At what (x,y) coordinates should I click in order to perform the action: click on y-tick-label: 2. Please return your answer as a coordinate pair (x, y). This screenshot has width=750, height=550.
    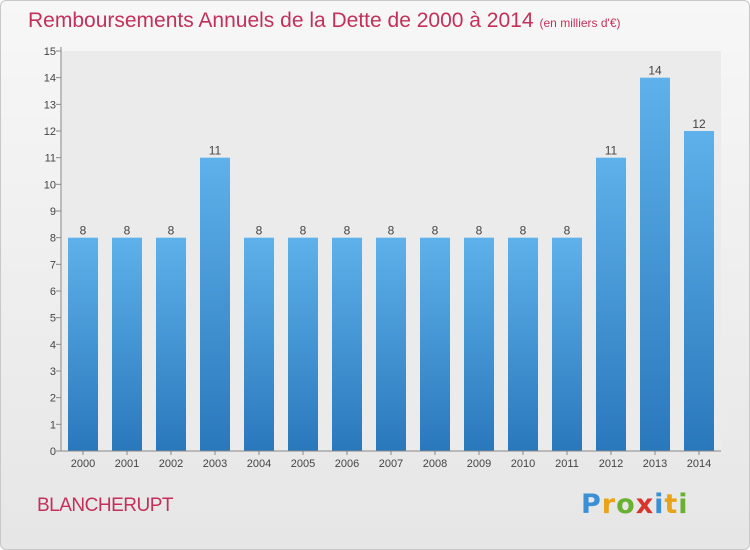
    Looking at the image, I should click on (53, 399).